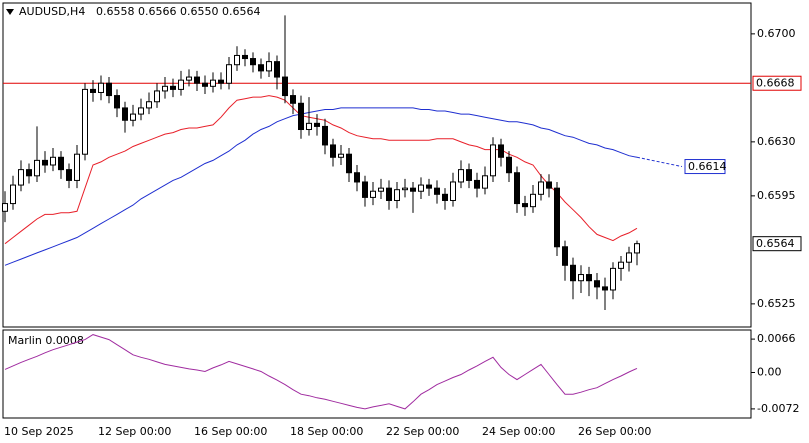  Describe the element at coordinates (614, 431) in the screenshot. I see `x-tick-label: 26 Sep 00:00` at that location.